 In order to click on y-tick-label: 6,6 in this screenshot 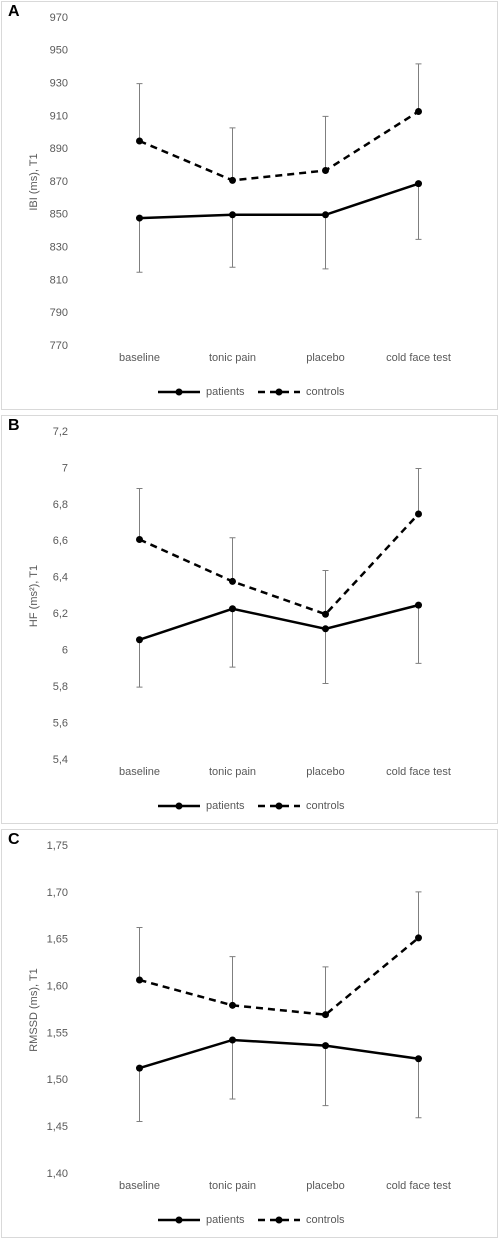, I will do `click(60, 541)`.